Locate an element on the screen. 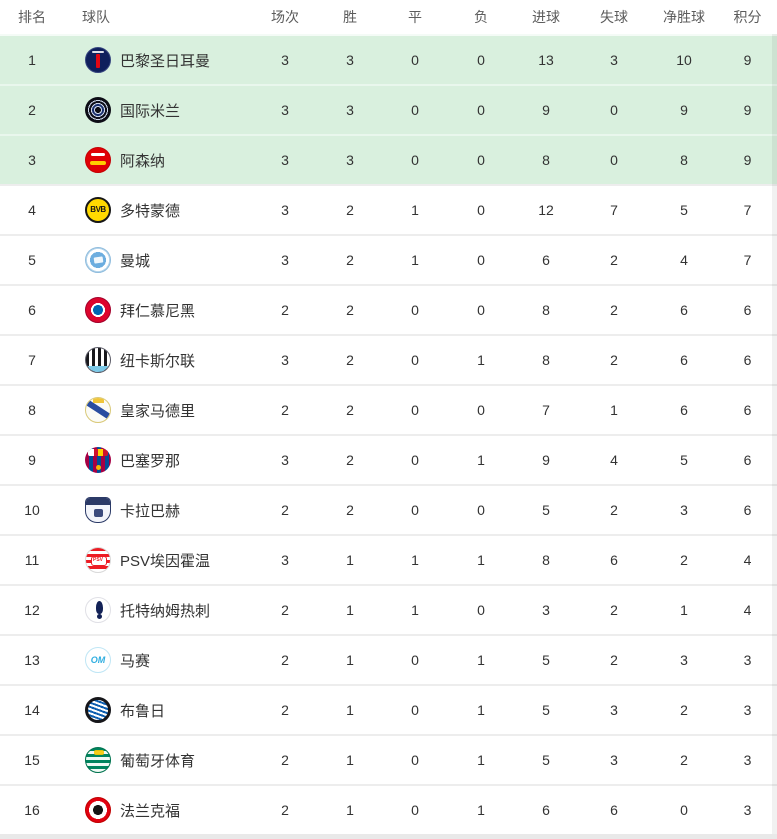 This screenshot has height=839, width=777. table-row: 1 巴黎圣日耳曼 3 3 0 0 13 3 10 9 is located at coordinates (388, 59).